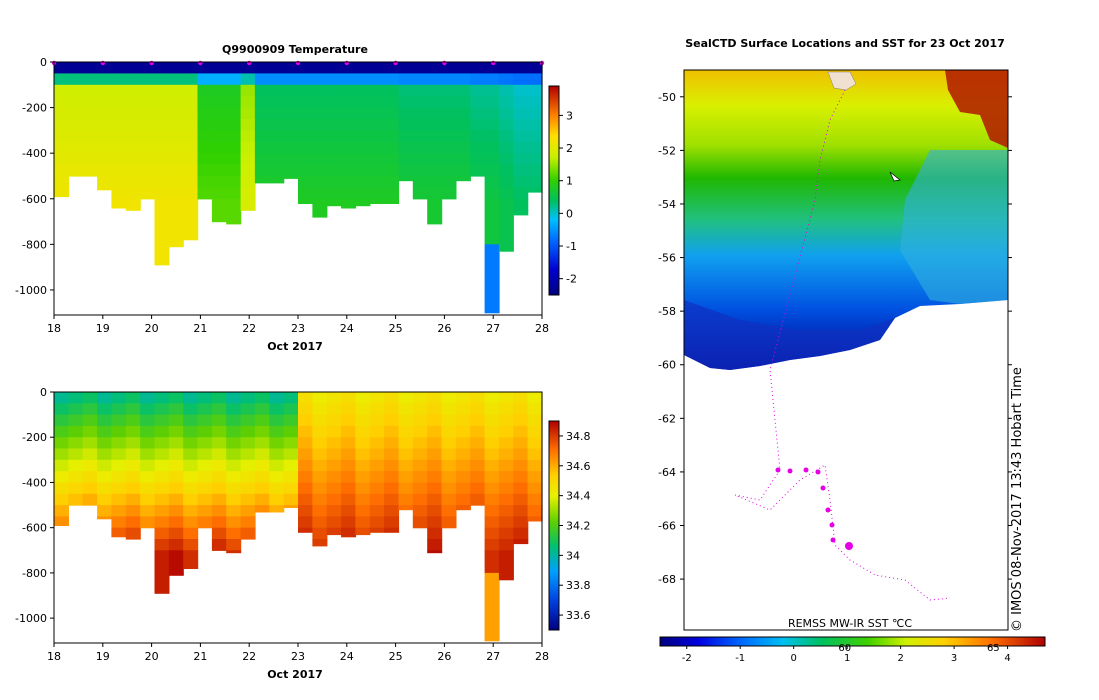 The image size is (1099, 700). Describe the element at coordinates (54, 328) in the screenshot. I see `x-tick-label: 18` at that location.